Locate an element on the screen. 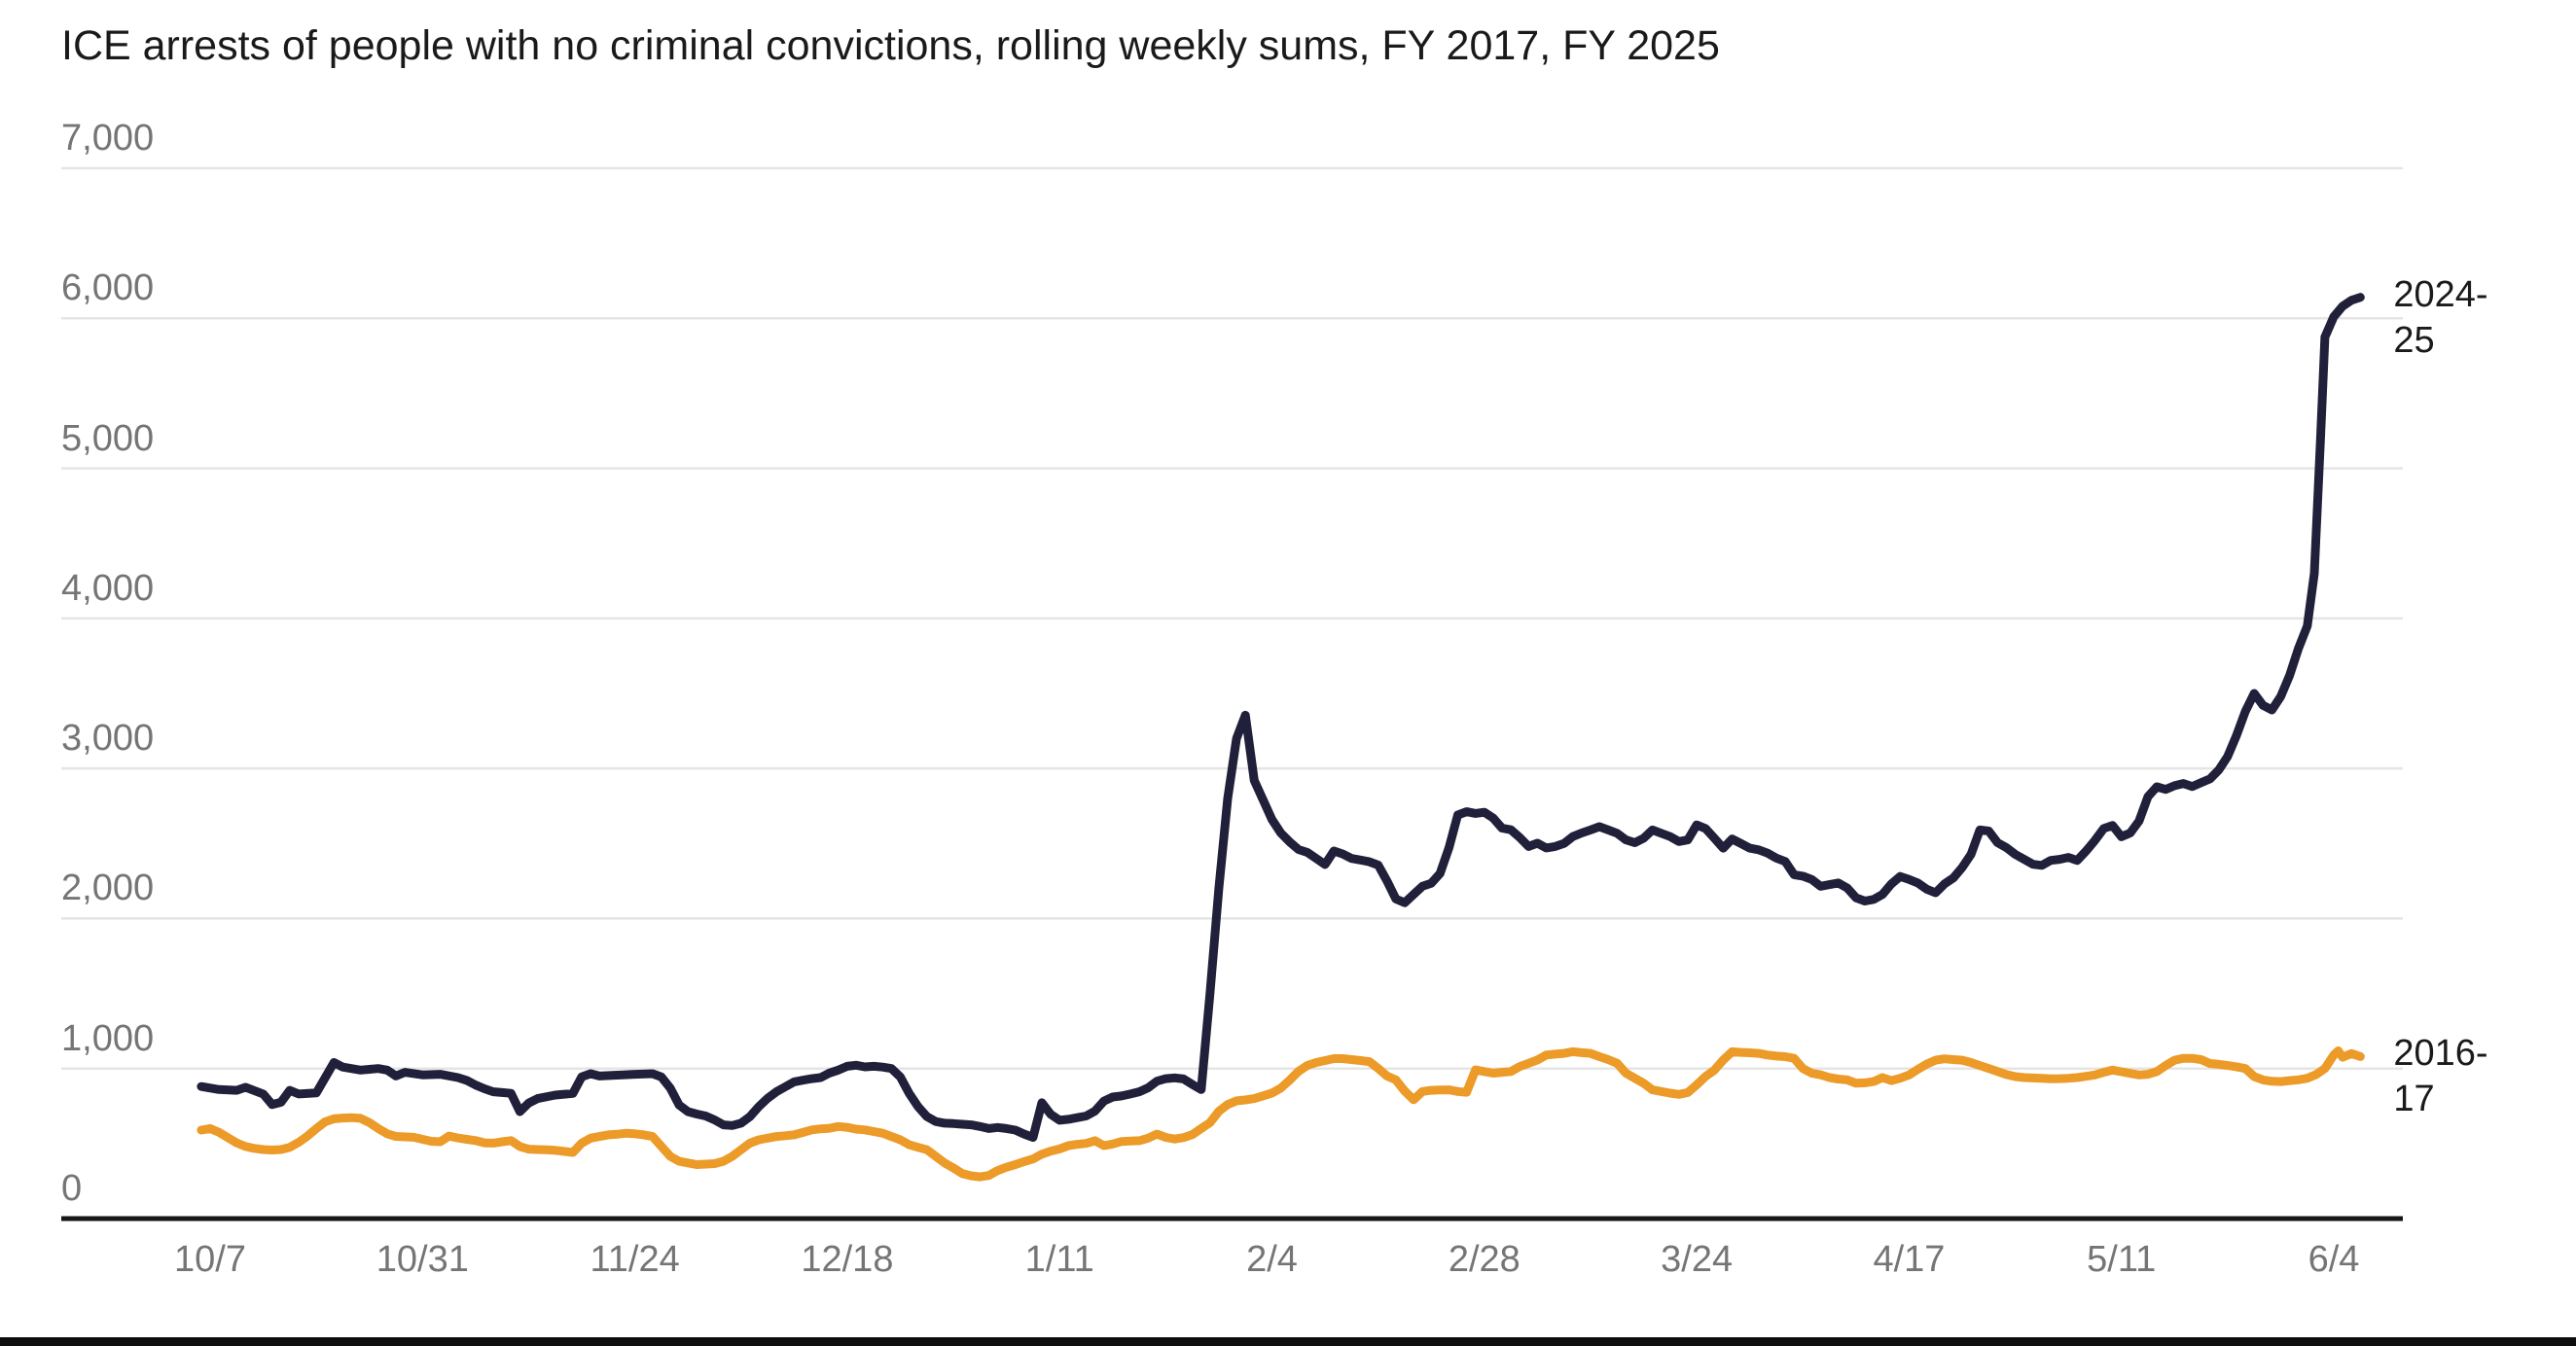 The width and height of the screenshot is (2576, 1346). y-tick-label: 4,000 is located at coordinates (108, 588).